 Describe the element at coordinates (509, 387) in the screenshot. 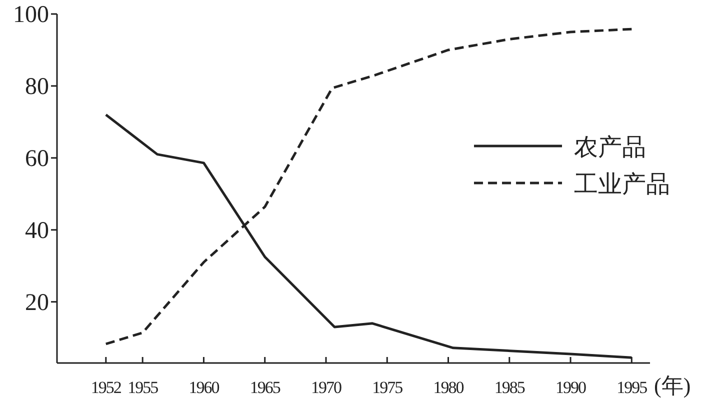

I see `x-tick-label: 1985` at that location.